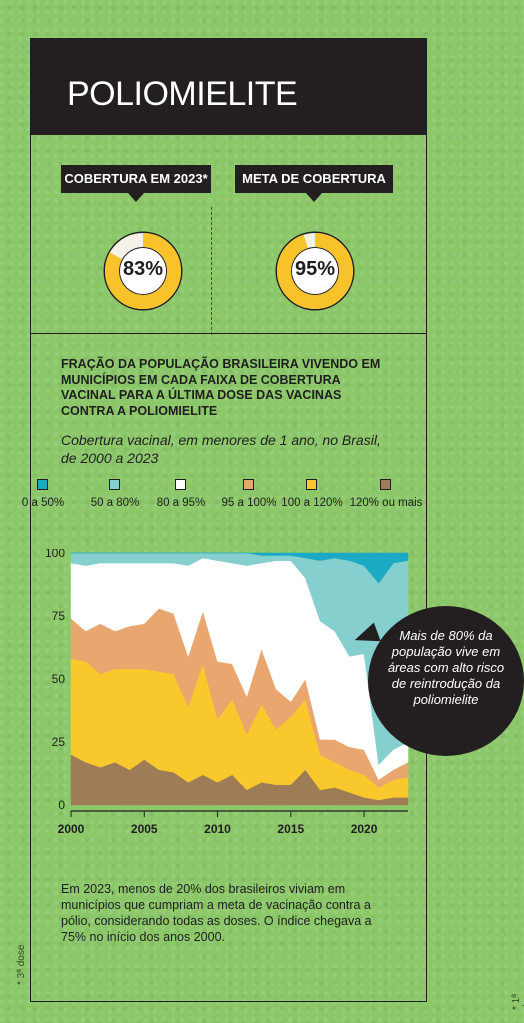 The image size is (524, 1023). Describe the element at coordinates (136, 178) in the screenshot. I see `coverage-label-text: COBERTURA EM 2023*` at that location.